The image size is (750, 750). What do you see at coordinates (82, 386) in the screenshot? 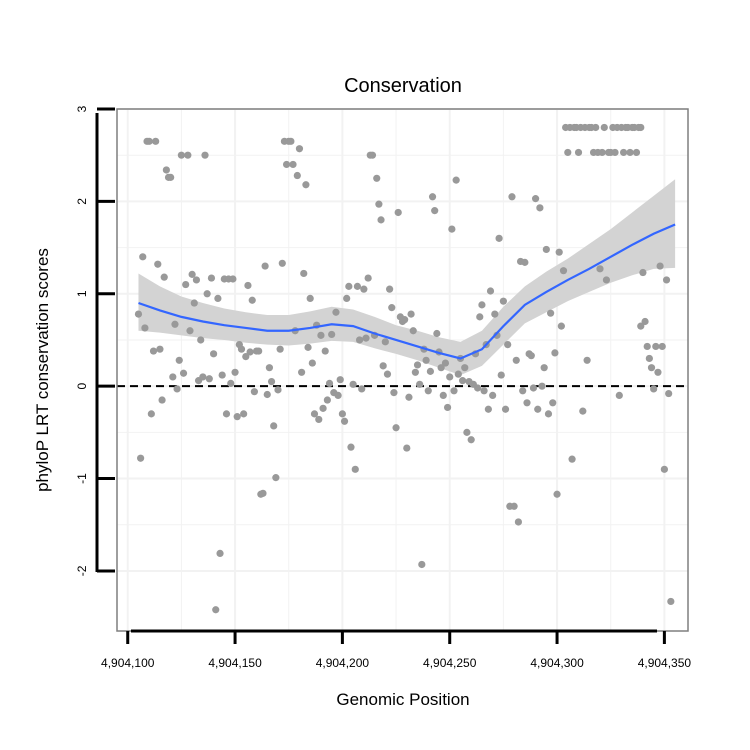
I see `y-tick-label: 0` at bounding box center [82, 386].